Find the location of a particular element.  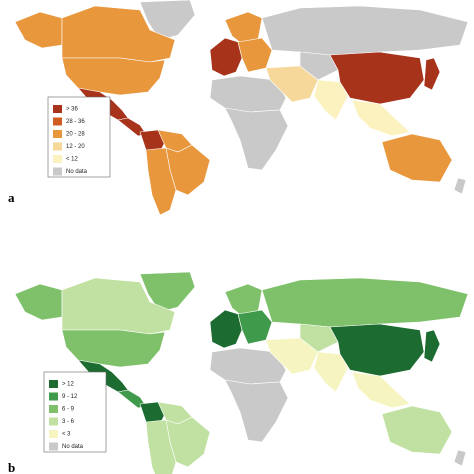

legend-label: 3 - 6 is located at coordinates (68, 422).